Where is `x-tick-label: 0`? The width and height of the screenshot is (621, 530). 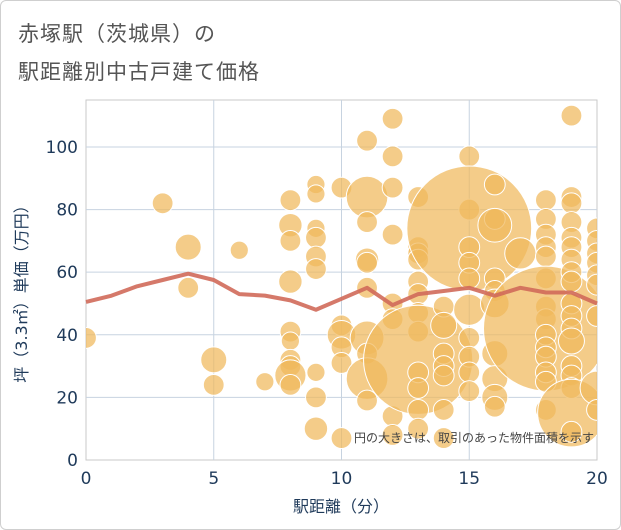
x-tick-label: 0 is located at coordinates (86, 479).